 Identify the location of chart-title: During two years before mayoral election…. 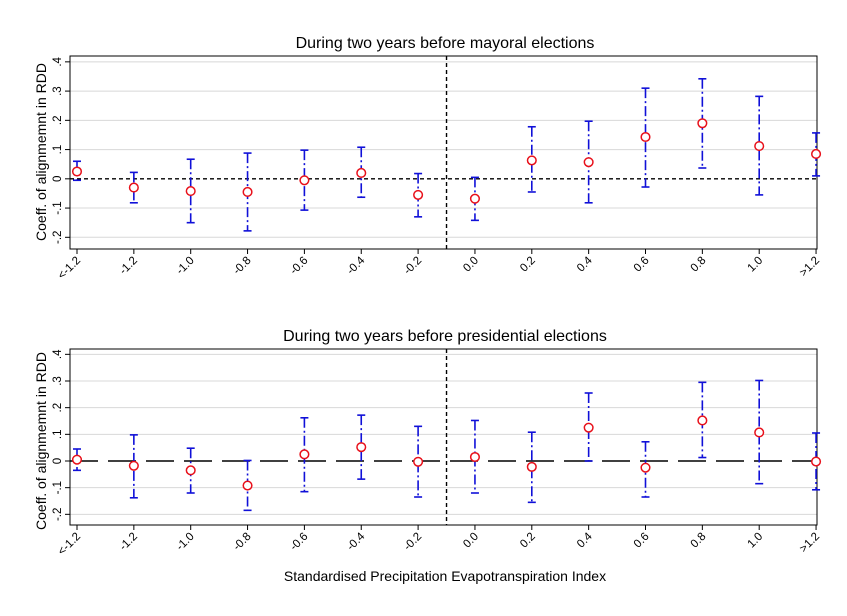
(445, 43).